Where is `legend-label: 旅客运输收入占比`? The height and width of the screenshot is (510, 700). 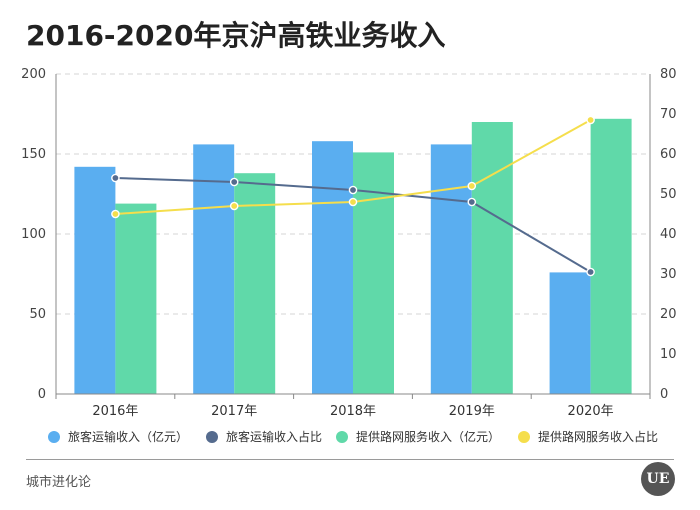
legend-label: 旅客运输收入占比 is located at coordinates (274, 437).